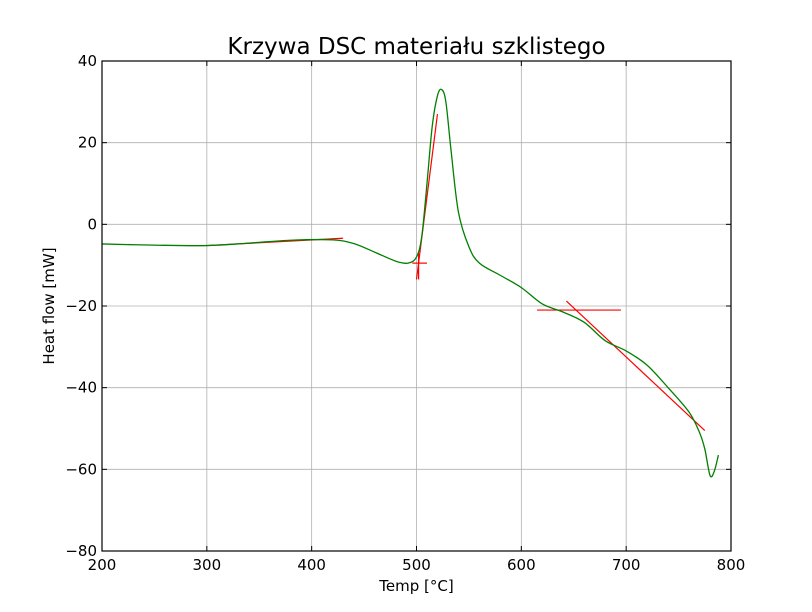 The width and height of the screenshot is (812, 612). I want to click on x-tick-label: 800, so click(731, 565).